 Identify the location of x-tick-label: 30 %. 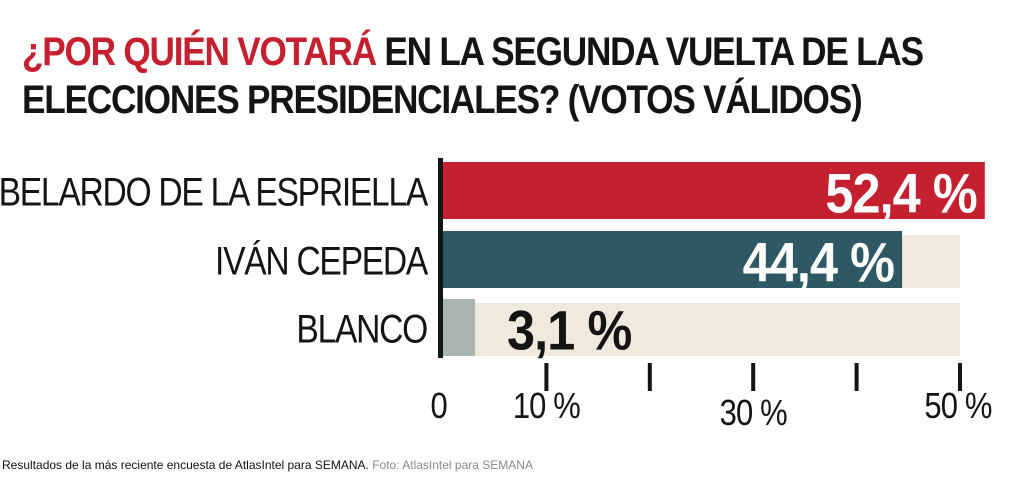
(753, 414).